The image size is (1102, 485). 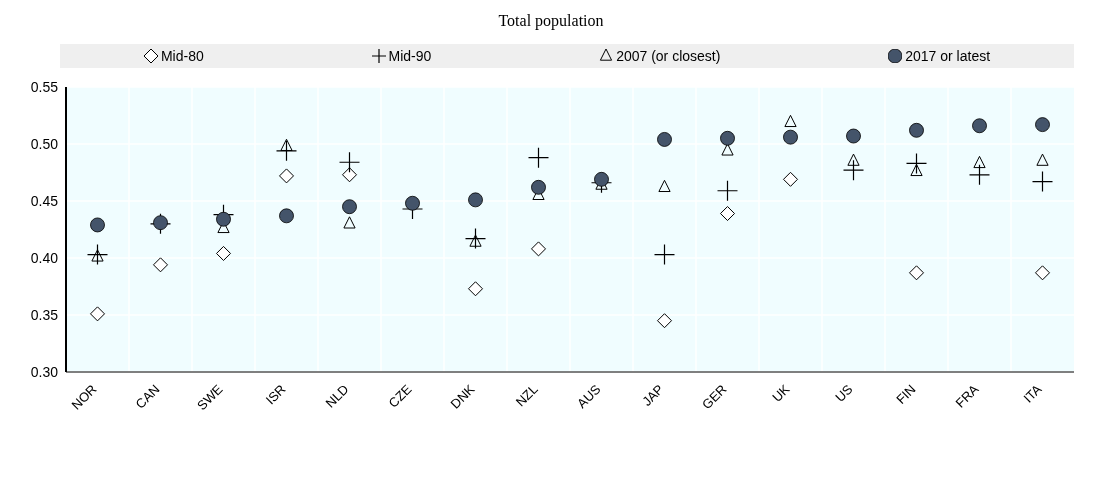 I want to click on x-tick-label: NLD, so click(x=337, y=396).